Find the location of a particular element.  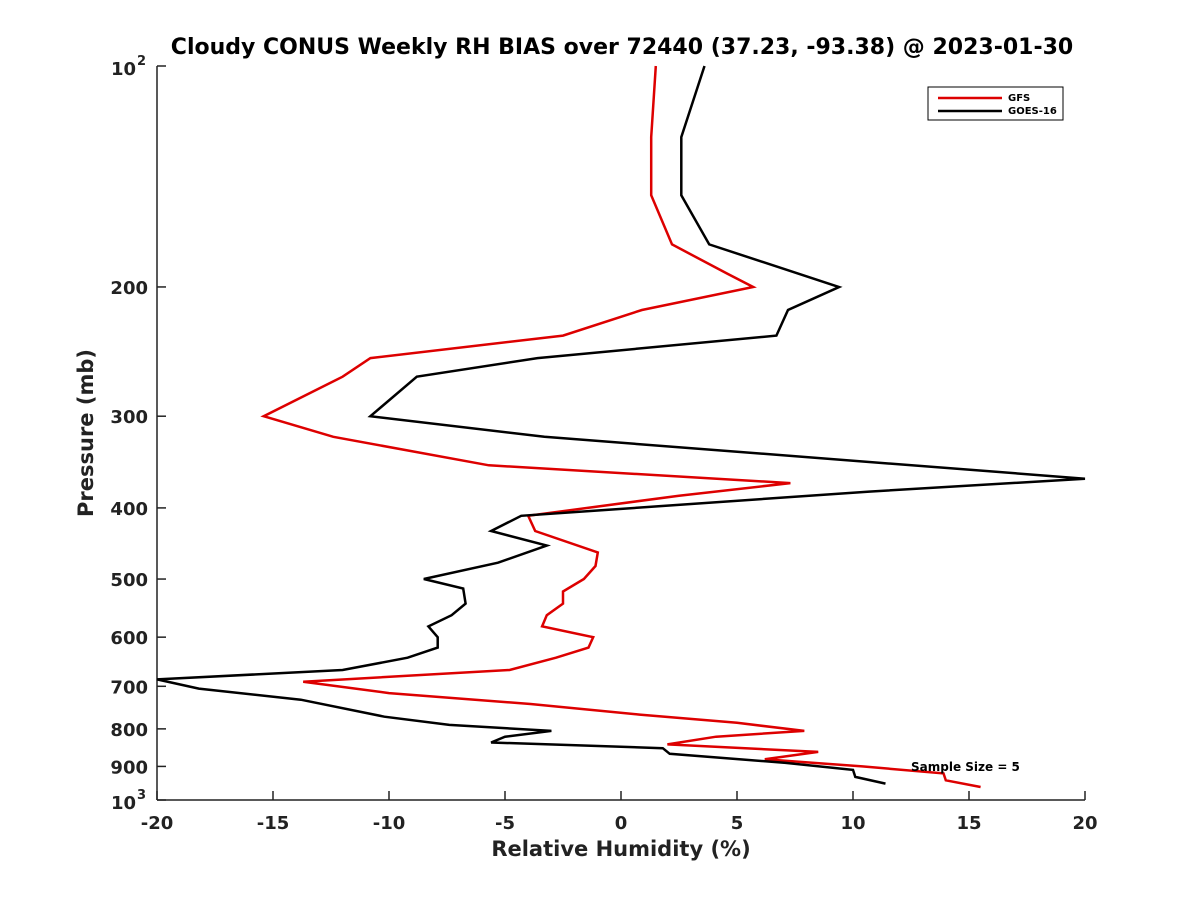

sample-size-annotation: Sample Size = 5 is located at coordinates (965, 767).